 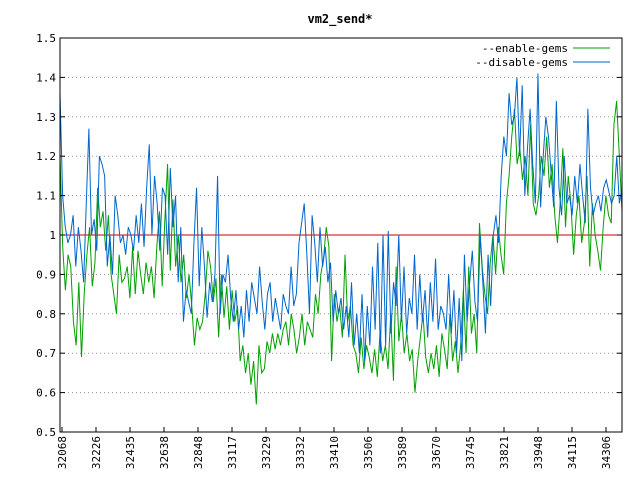 I want to click on y-tick-label: 1.4, so click(x=46, y=77).